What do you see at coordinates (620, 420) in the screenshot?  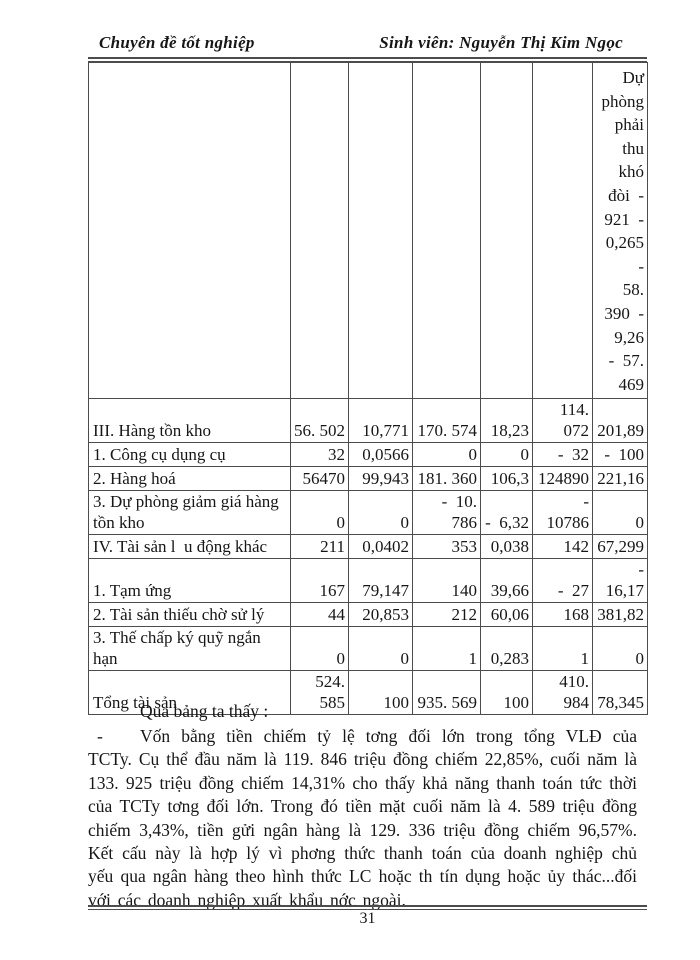 I see `value-cell: 201,89` at bounding box center [620, 420].